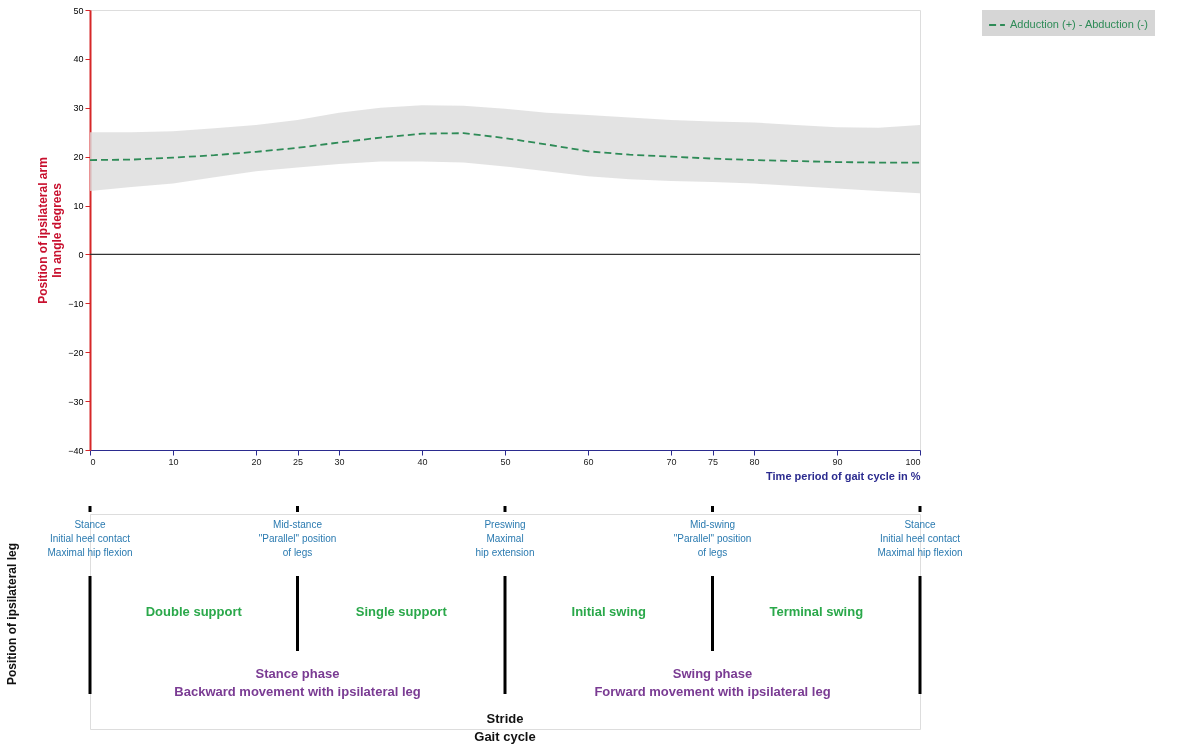 This screenshot has height=745, width=1190. What do you see at coordinates (505, 148) in the screenshot?
I see `line-series` at bounding box center [505, 148].